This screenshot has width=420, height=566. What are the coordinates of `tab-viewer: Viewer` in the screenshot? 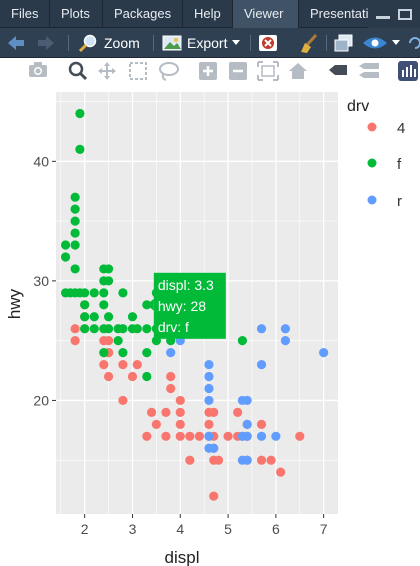 It's located at (266, 14).